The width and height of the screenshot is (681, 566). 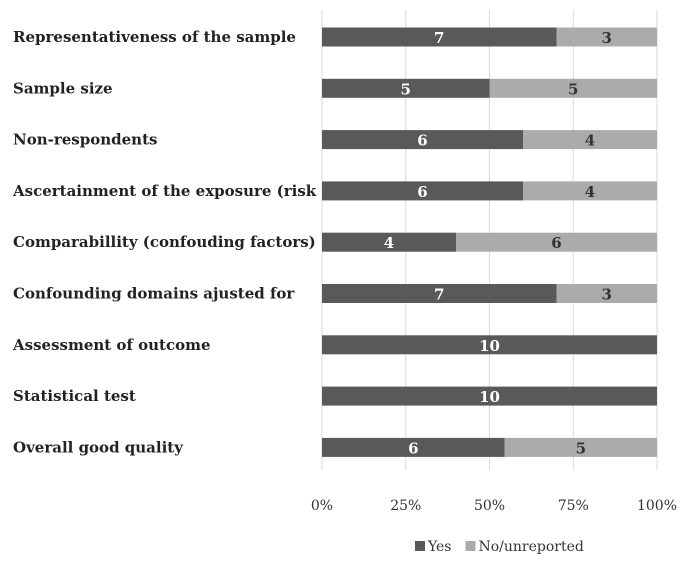 What do you see at coordinates (489, 506) in the screenshot?
I see `x-tick-label: 50%` at bounding box center [489, 506].